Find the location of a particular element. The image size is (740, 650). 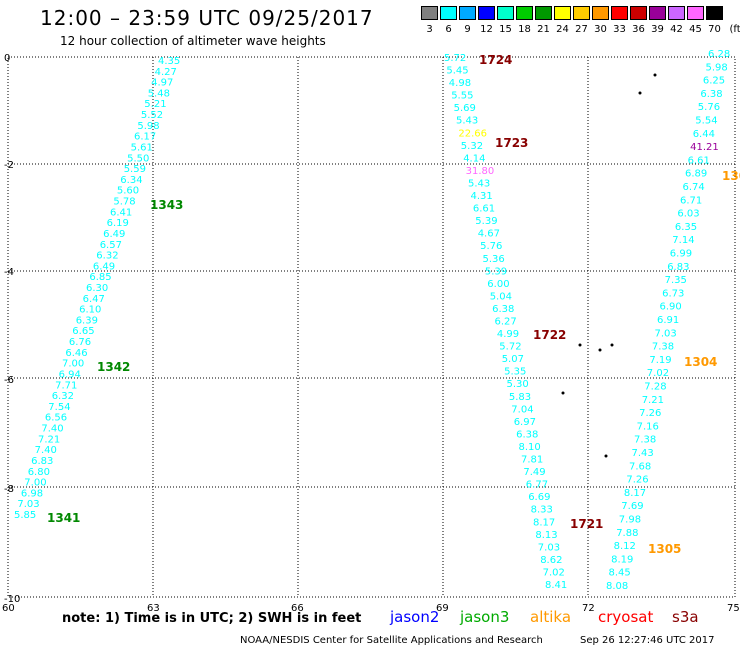

lat-label: -8 is located at coordinates (9, 489).